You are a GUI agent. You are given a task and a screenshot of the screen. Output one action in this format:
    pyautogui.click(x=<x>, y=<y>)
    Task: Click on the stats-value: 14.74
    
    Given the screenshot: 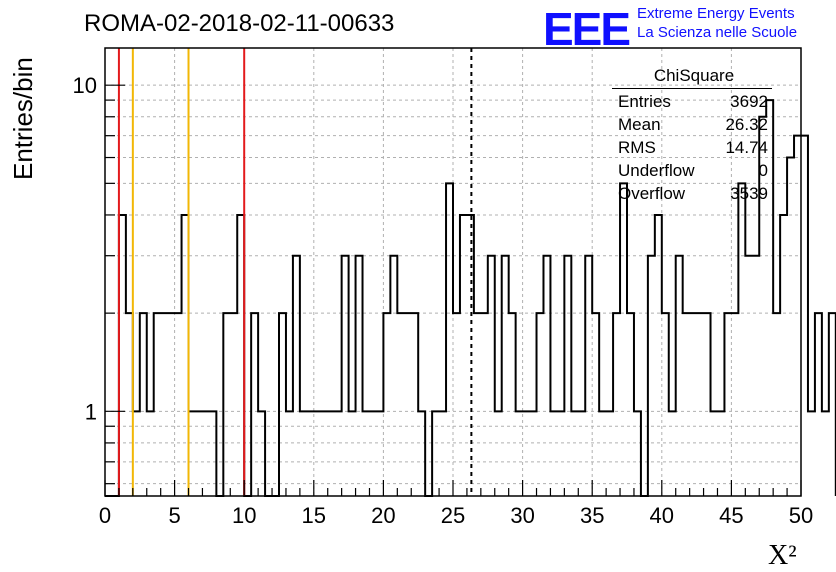 What is the action you would take?
    pyautogui.click(x=746, y=147)
    